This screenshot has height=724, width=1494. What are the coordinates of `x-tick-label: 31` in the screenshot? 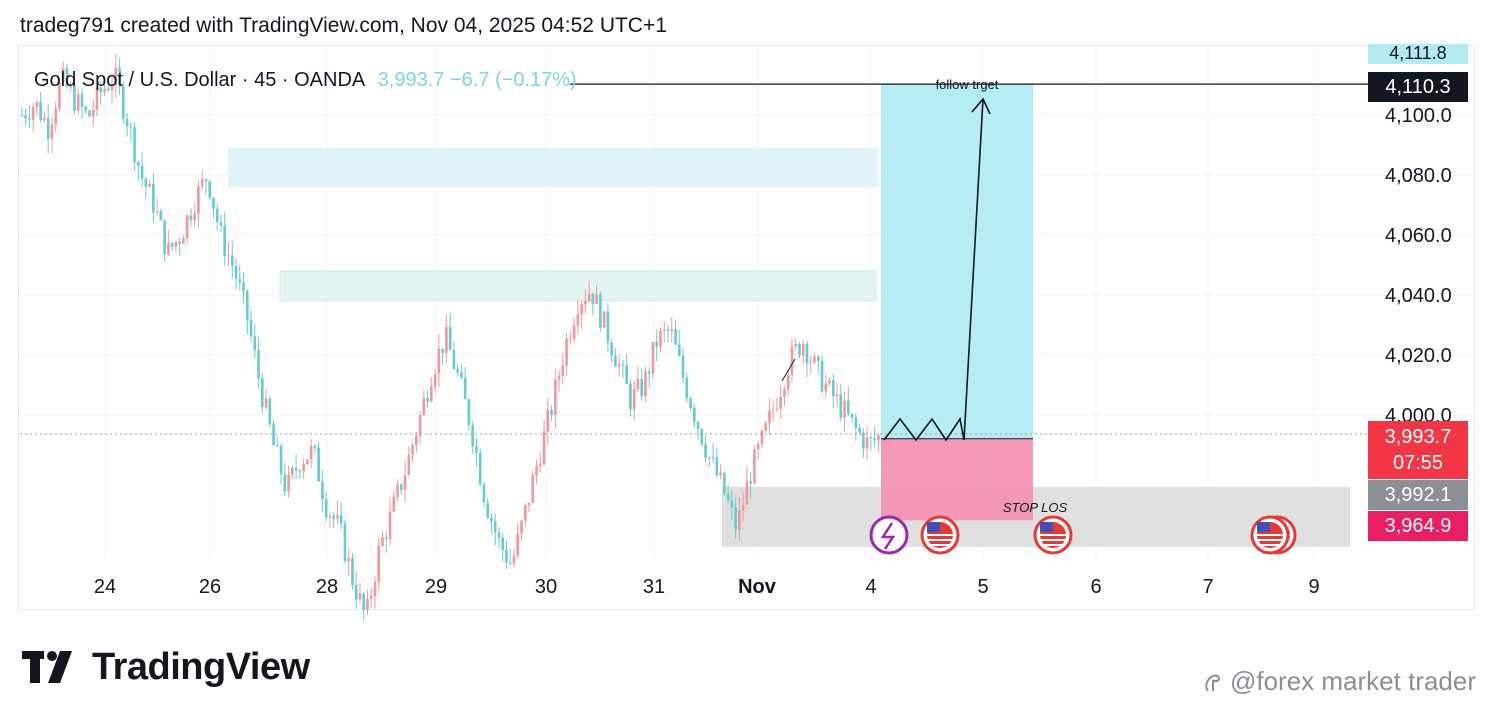 It's located at (654, 587).